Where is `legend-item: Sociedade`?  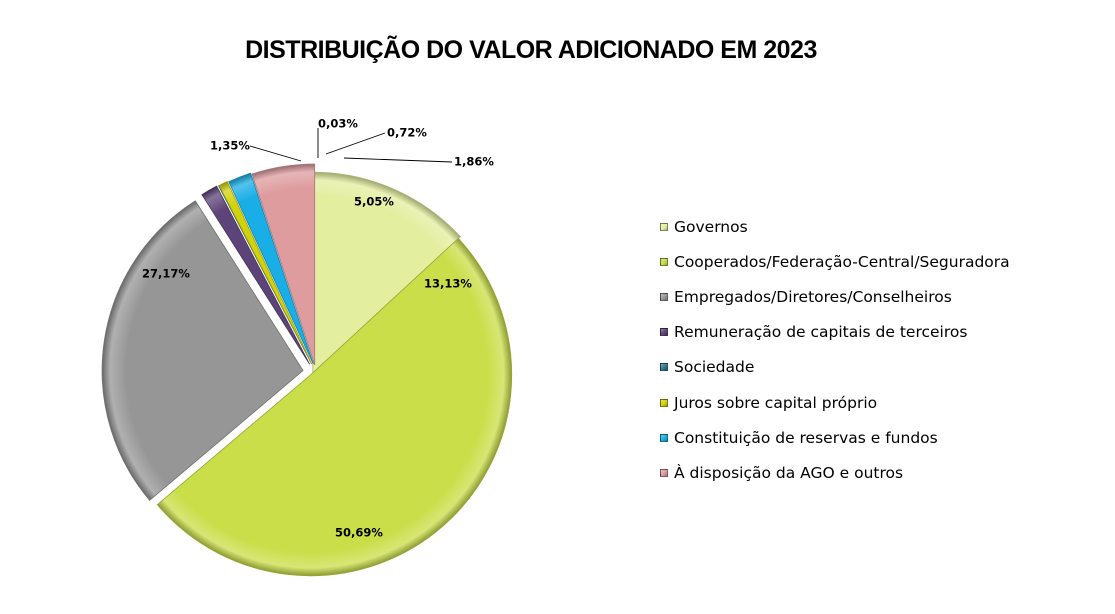 legend-item: Sociedade is located at coordinates (880, 367).